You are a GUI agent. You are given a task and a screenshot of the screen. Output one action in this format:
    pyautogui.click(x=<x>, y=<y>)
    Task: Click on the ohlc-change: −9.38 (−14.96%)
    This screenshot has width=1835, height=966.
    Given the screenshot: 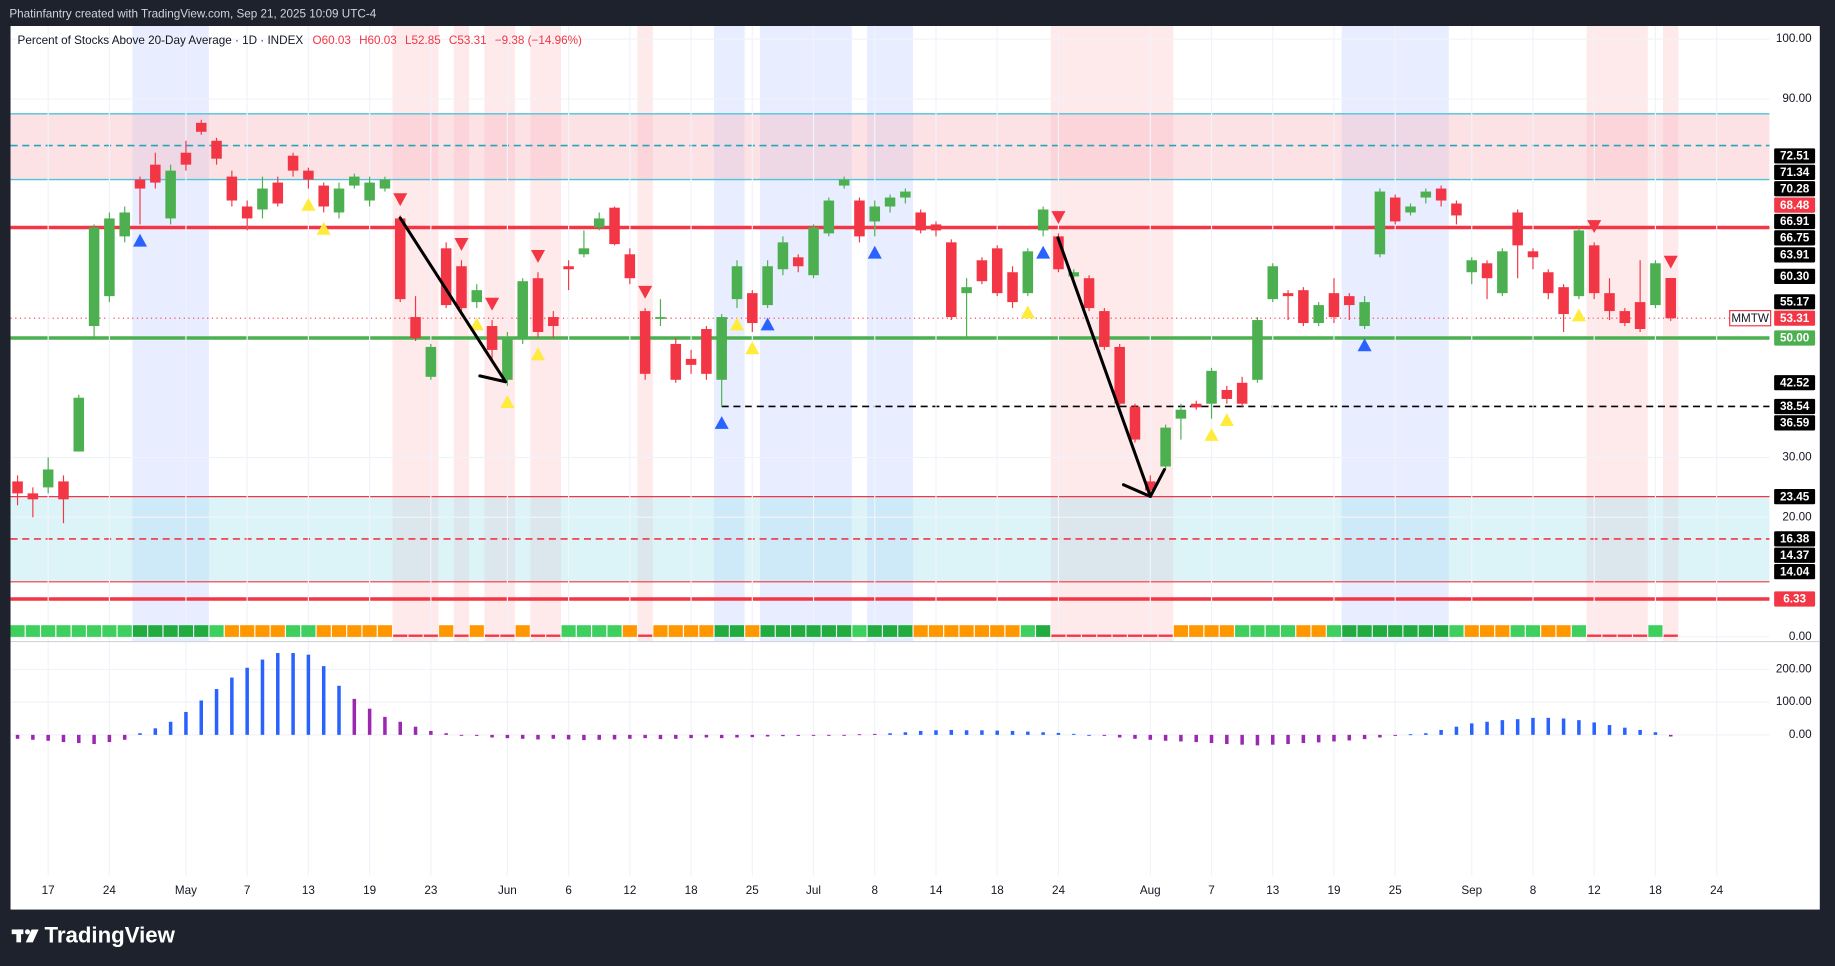 What is the action you would take?
    pyautogui.click(x=538, y=40)
    